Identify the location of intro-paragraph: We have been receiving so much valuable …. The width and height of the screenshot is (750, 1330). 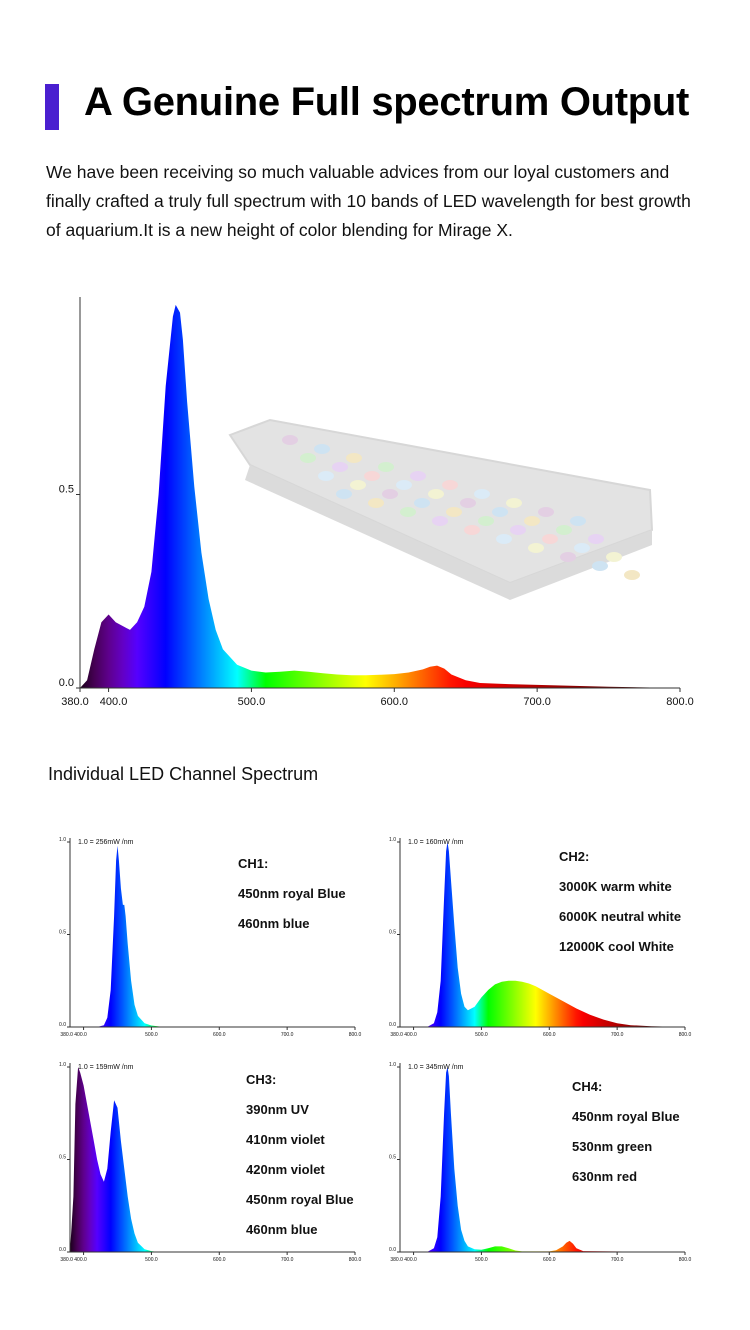
(368, 201).